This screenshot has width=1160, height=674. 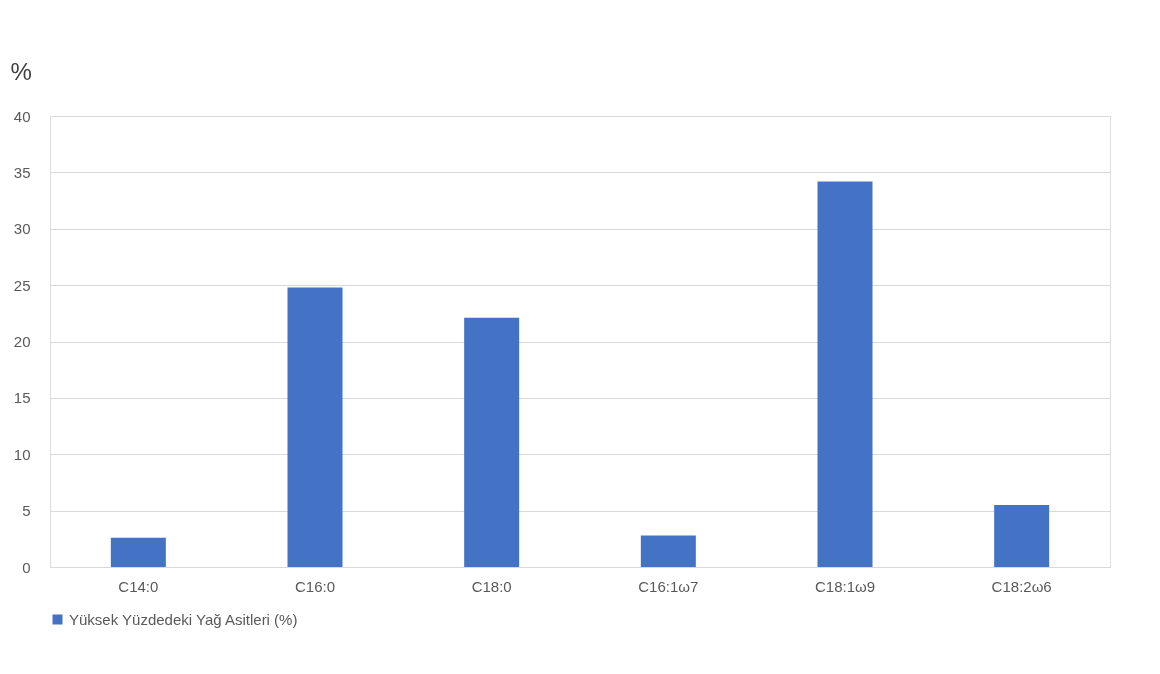 What do you see at coordinates (22, 341) in the screenshot?
I see `y-tick-label: 20` at bounding box center [22, 341].